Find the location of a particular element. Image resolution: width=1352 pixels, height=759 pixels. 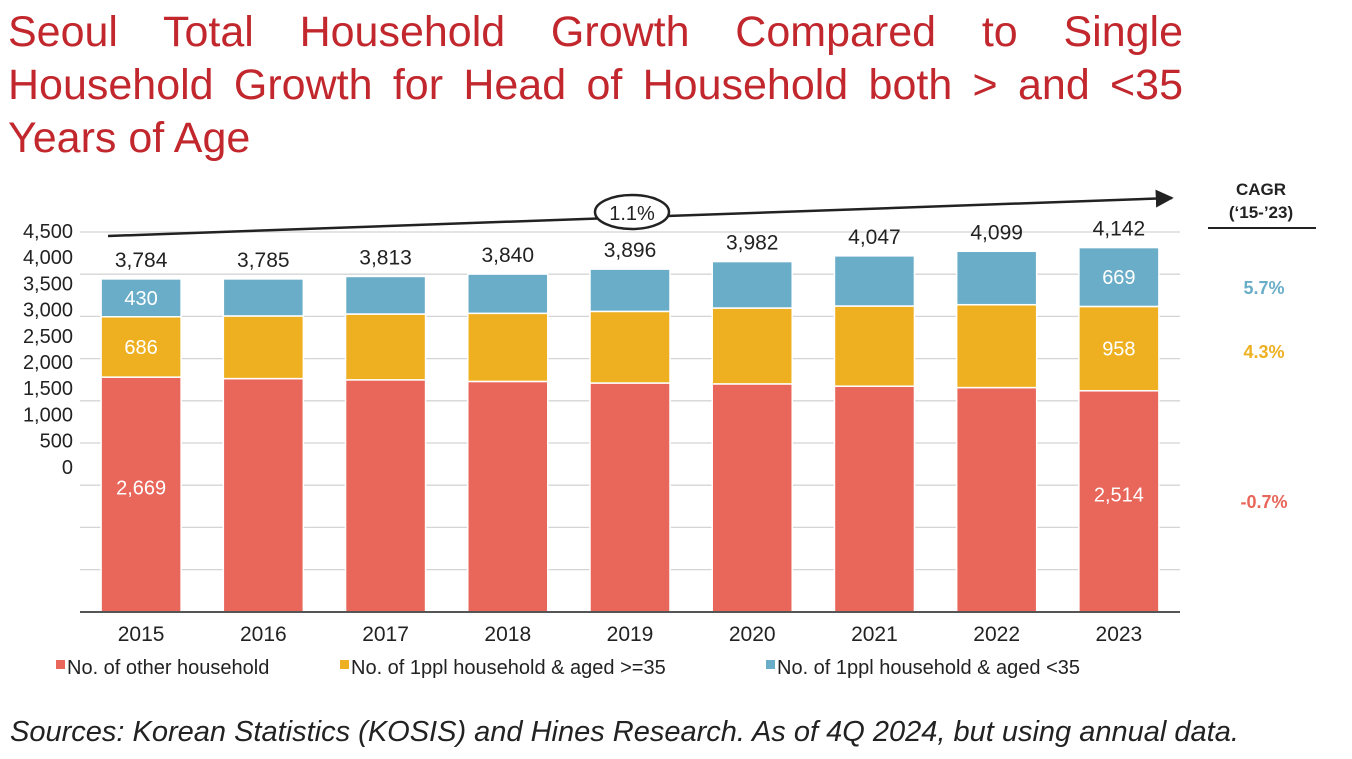

y-tick-label: 1,500 is located at coordinates (48, 389).